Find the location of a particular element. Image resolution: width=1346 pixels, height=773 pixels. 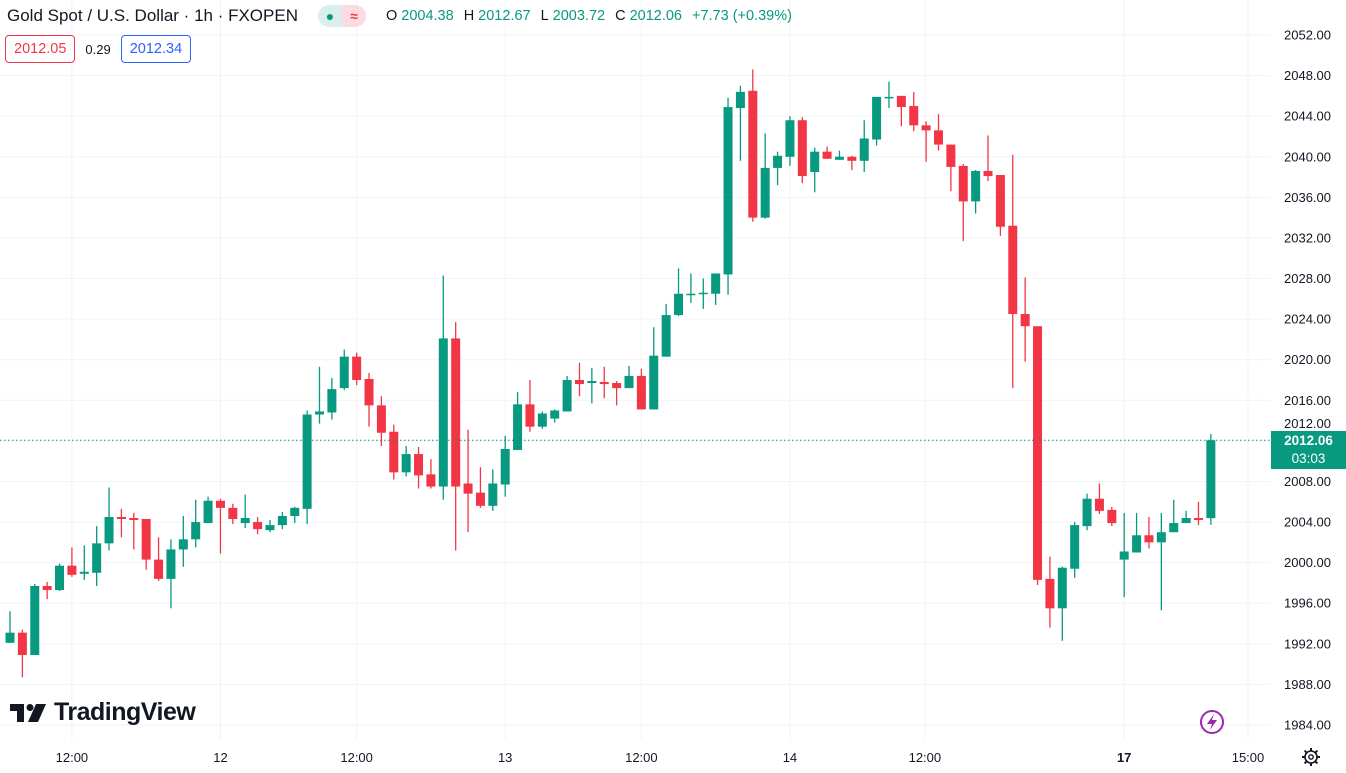

delayed-data-icon: ≈ is located at coordinates (353, 16).